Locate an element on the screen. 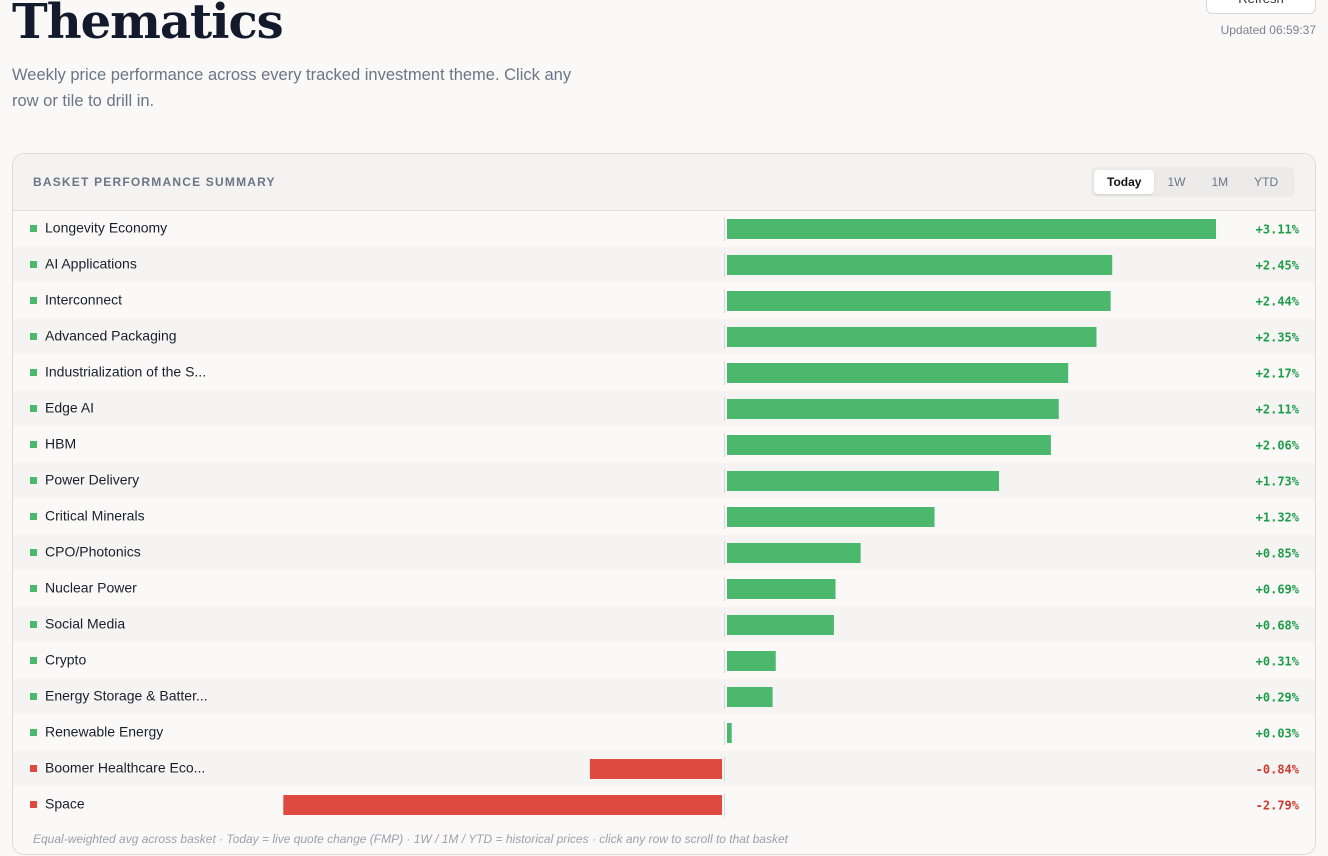 This screenshot has width=1328, height=856. value-label: -2.79% is located at coordinates (1278, 806).